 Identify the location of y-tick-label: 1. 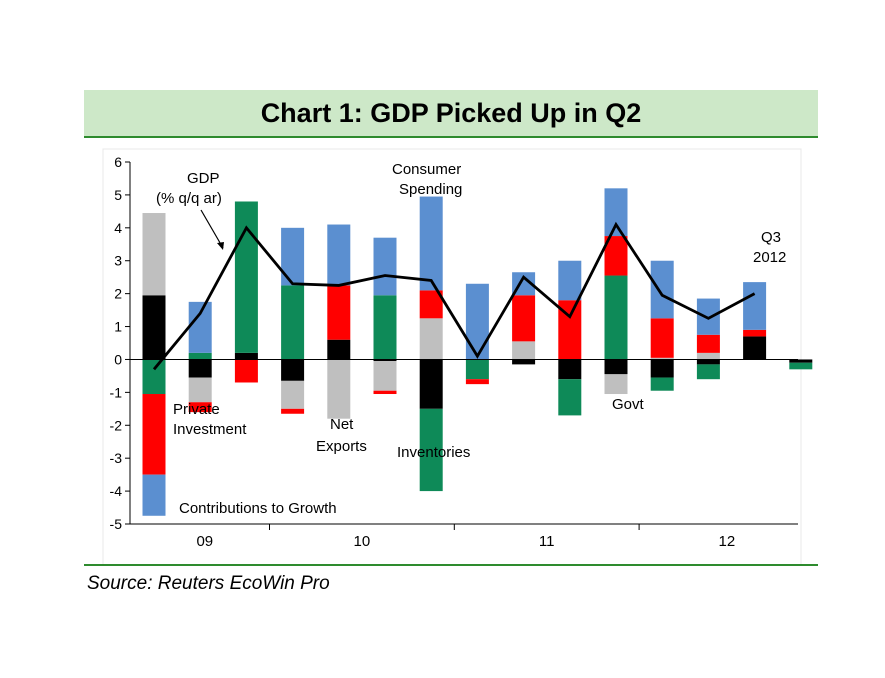
(118, 327).